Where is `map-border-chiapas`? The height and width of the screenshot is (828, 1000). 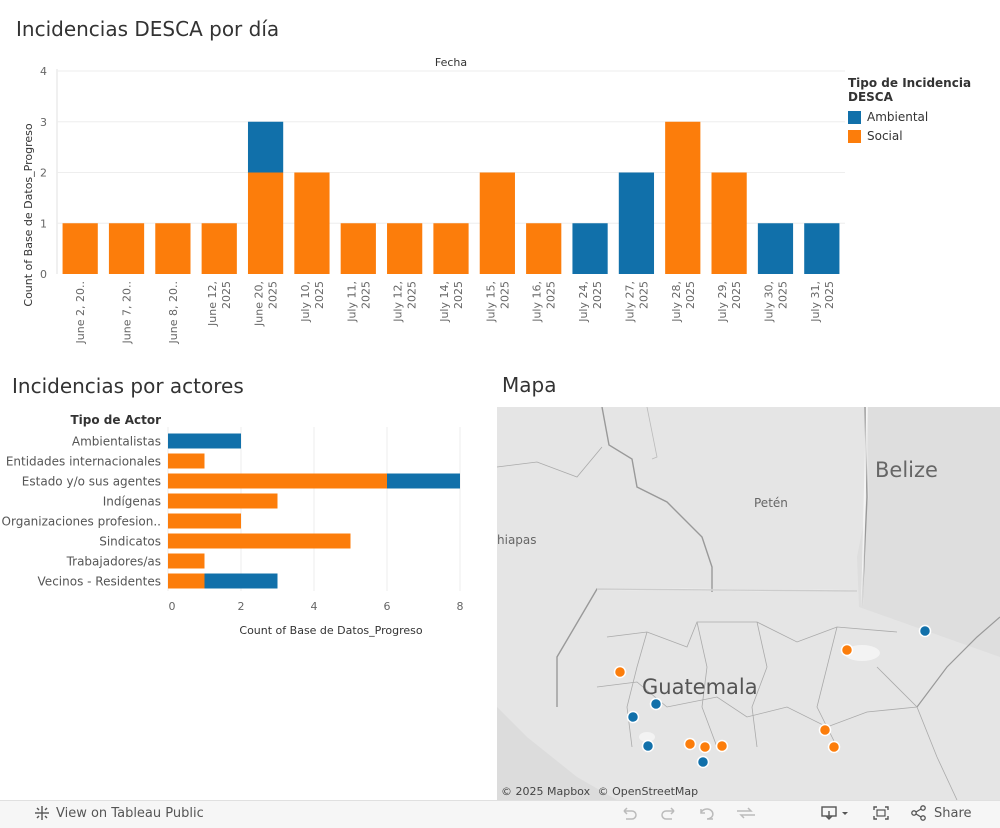
map-border-chiapas is located at coordinates (550, 462).